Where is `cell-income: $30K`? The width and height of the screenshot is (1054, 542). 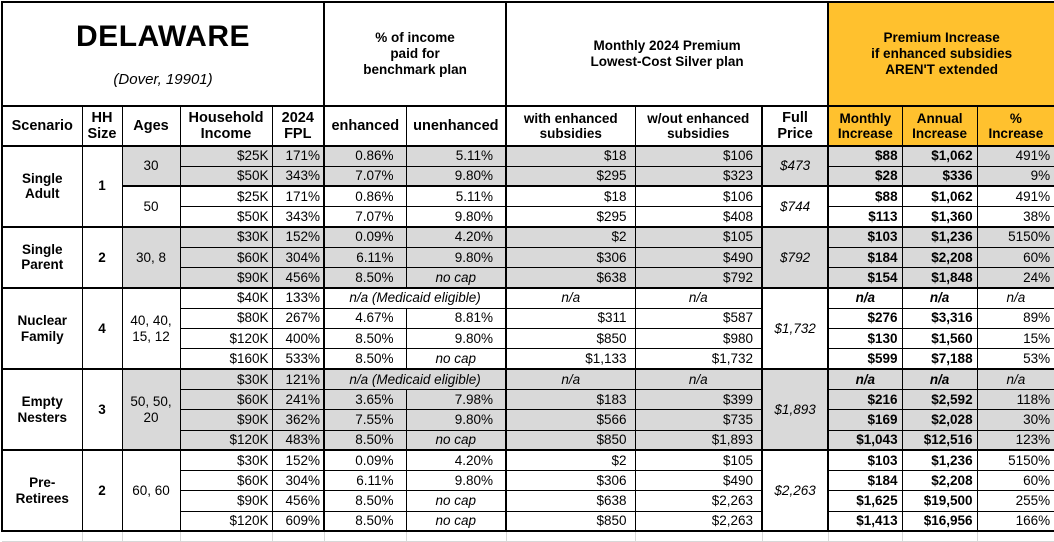 cell-income: $30K is located at coordinates (226, 460).